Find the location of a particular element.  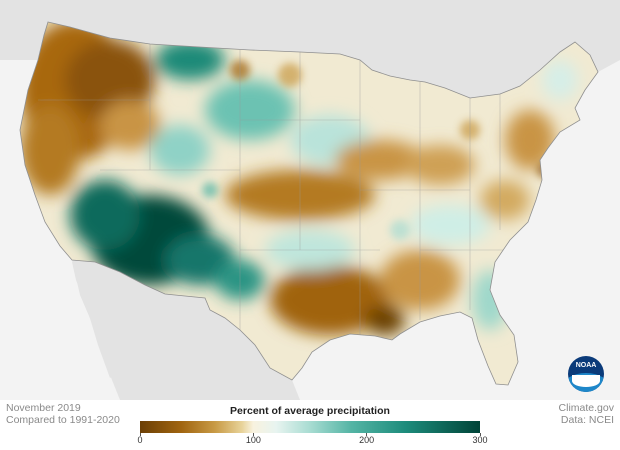

date-label: November 2019 is located at coordinates (43, 408).